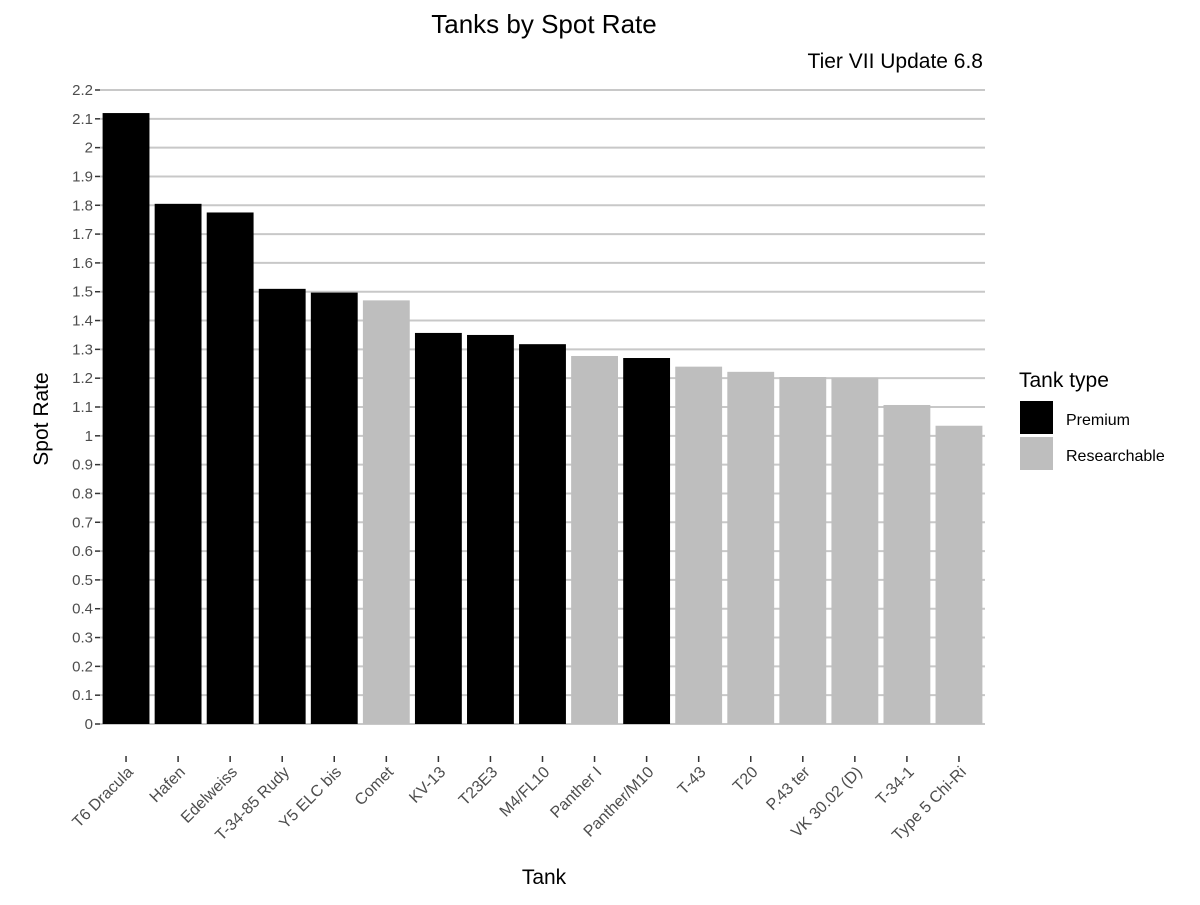  What do you see at coordinates (82, 638) in the screenshot?
I see `y-tick-label: 0.3` at bounding box center [82, 638].